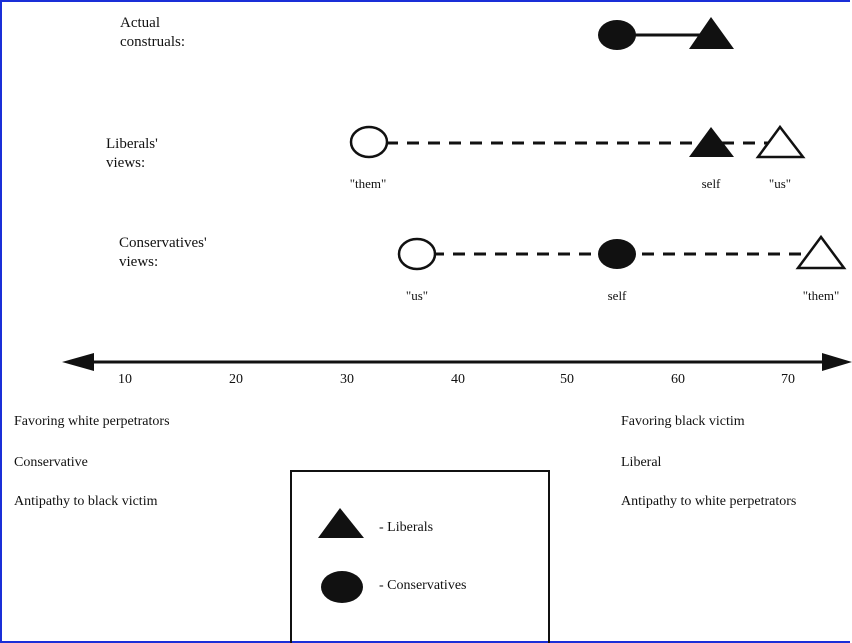 The width and height of the screenshot is (852, 643). What do you see at coordinates (341, 523) in the screenshot?
I see `legend-triangle-icon` at bounding box center [341, 523].